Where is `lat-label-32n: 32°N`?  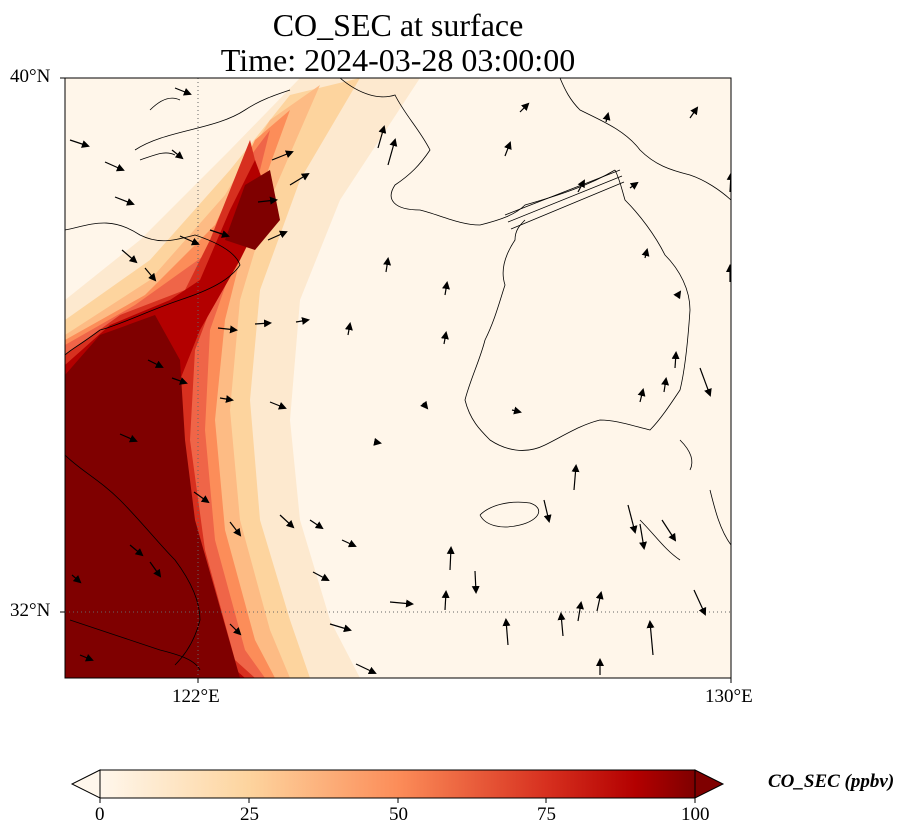 lat-label-32n: 32°N is located at coordinates (30, 610).